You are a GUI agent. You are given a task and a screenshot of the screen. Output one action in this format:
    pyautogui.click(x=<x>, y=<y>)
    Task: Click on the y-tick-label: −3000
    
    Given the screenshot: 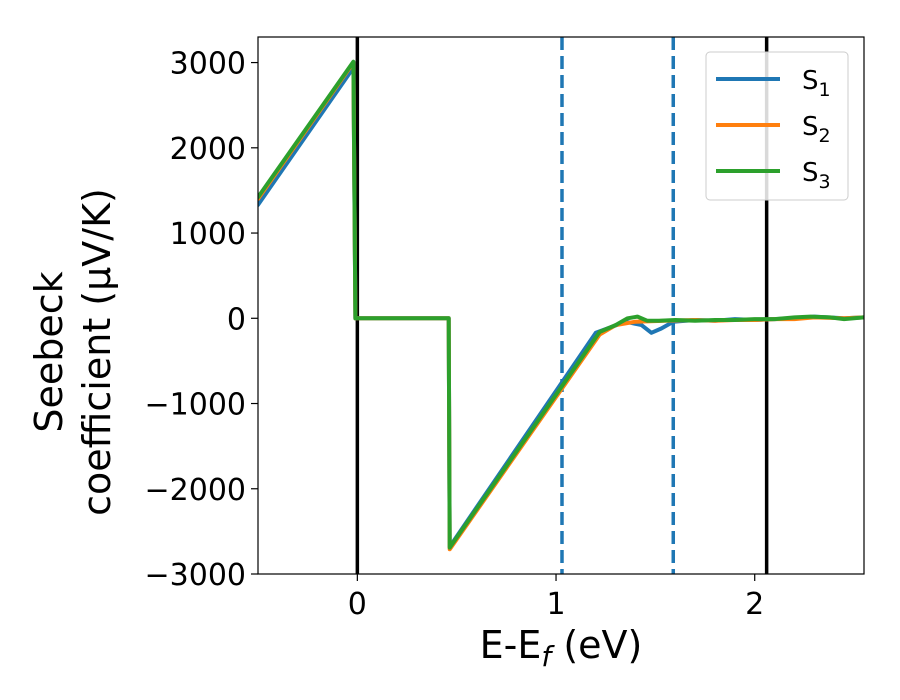 What is the action you would take?
    pyautogui.click(x=195, y=575)
    